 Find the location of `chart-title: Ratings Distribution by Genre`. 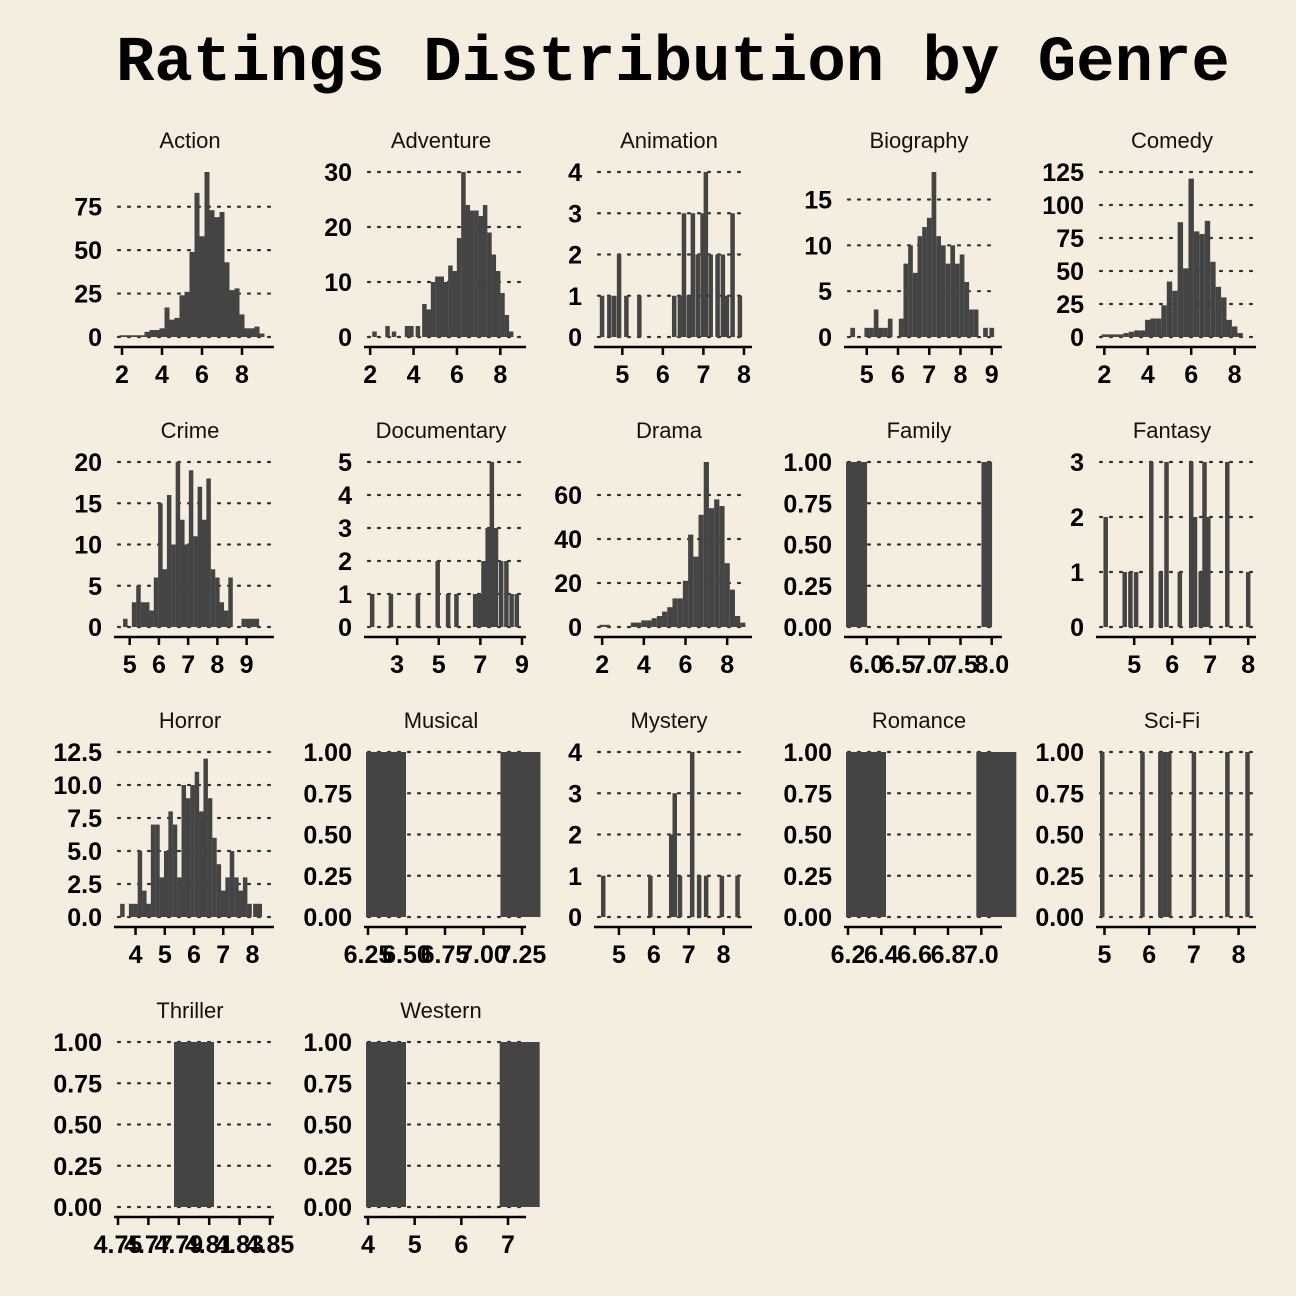

chart-title: Ratings Distribution by Genre is located at coordinates (673, 64).